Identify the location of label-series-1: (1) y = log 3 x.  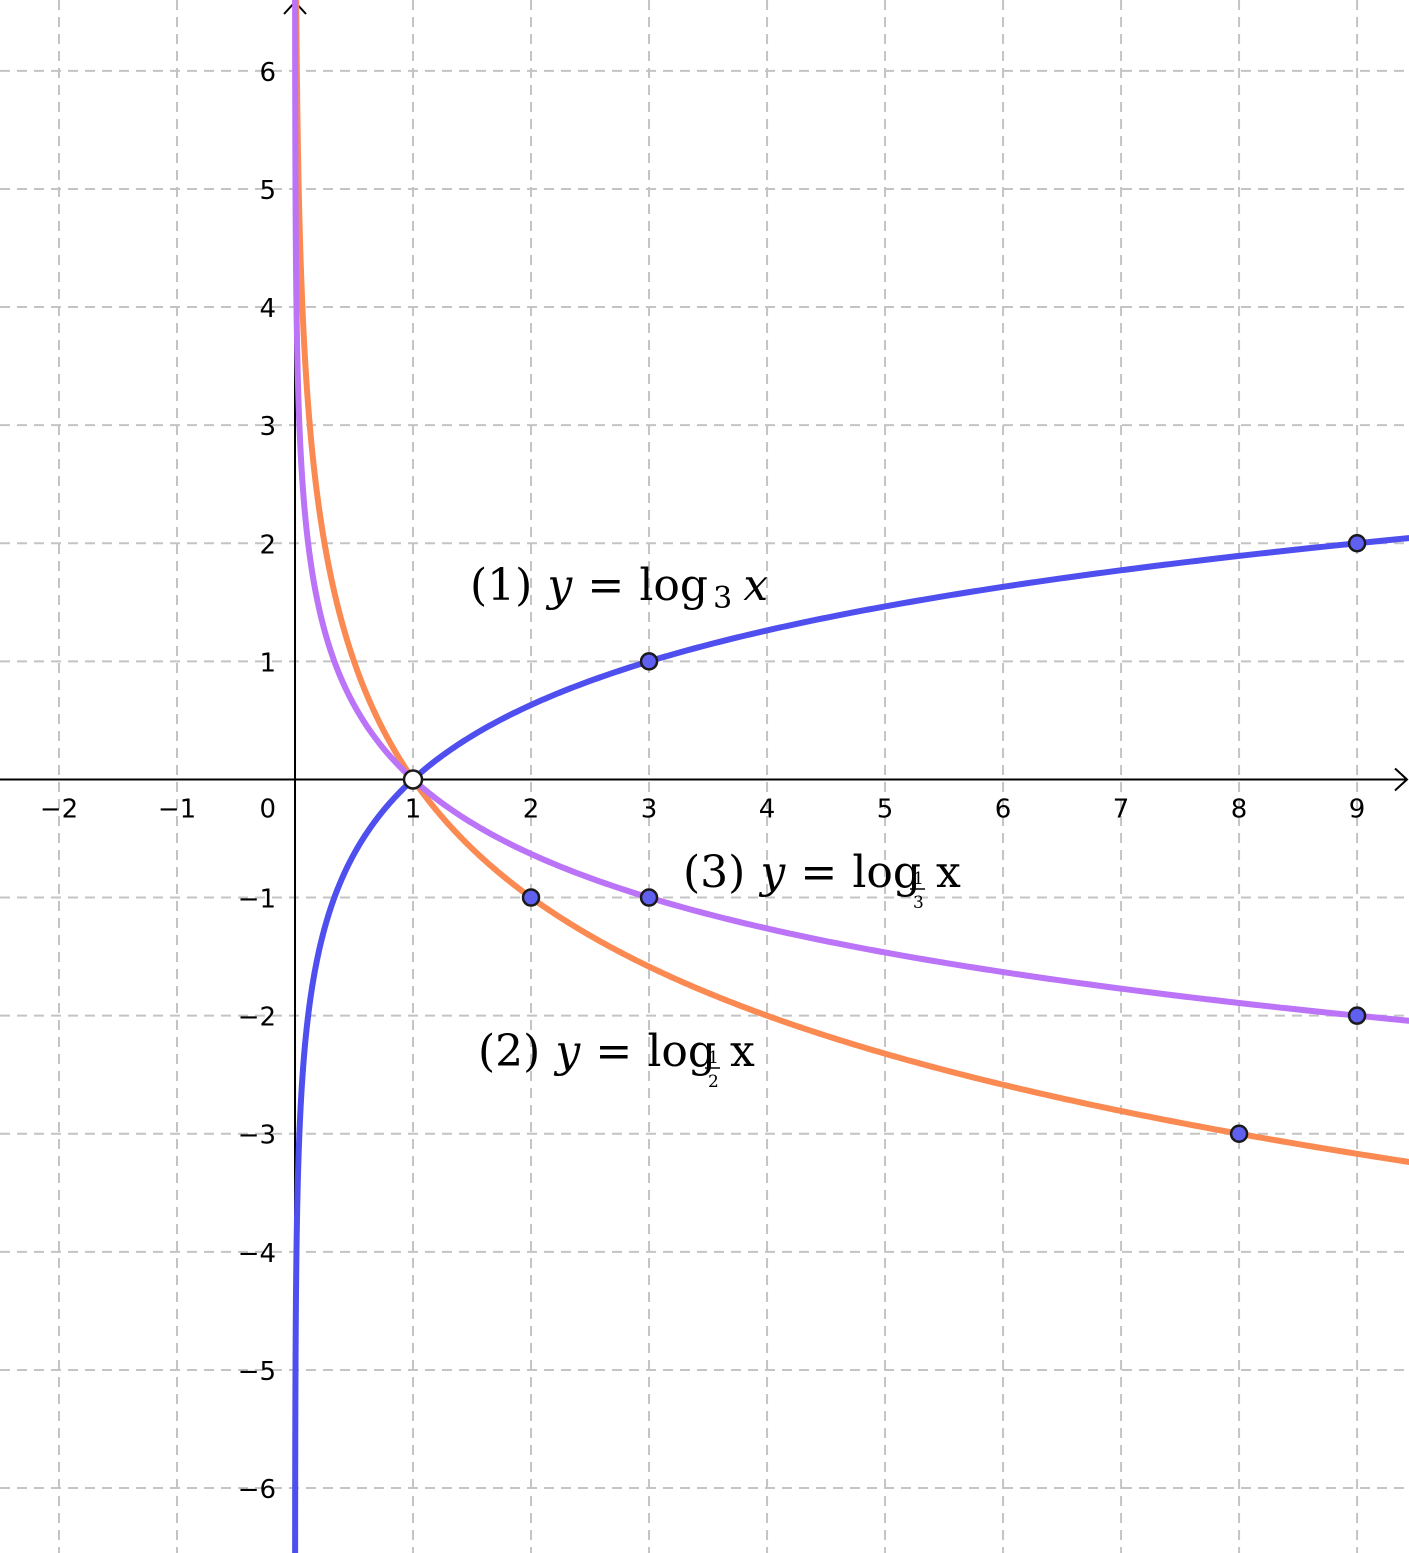
(619, 588).